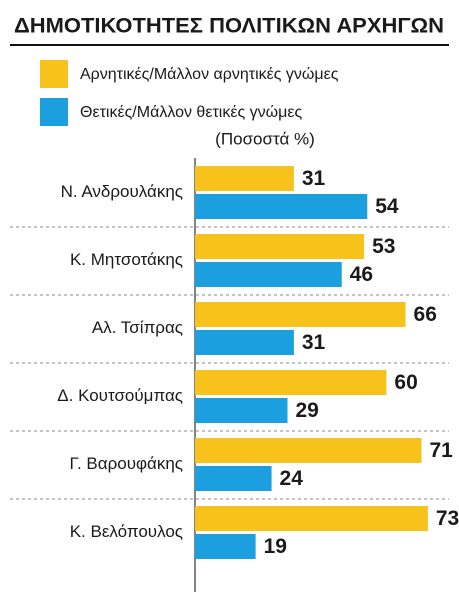 This screenshot has height=605, width=459. What do you see at coordinates (383, 246) in the screenshot?
I see `value-label: 53` at bounding box center [383, 246].